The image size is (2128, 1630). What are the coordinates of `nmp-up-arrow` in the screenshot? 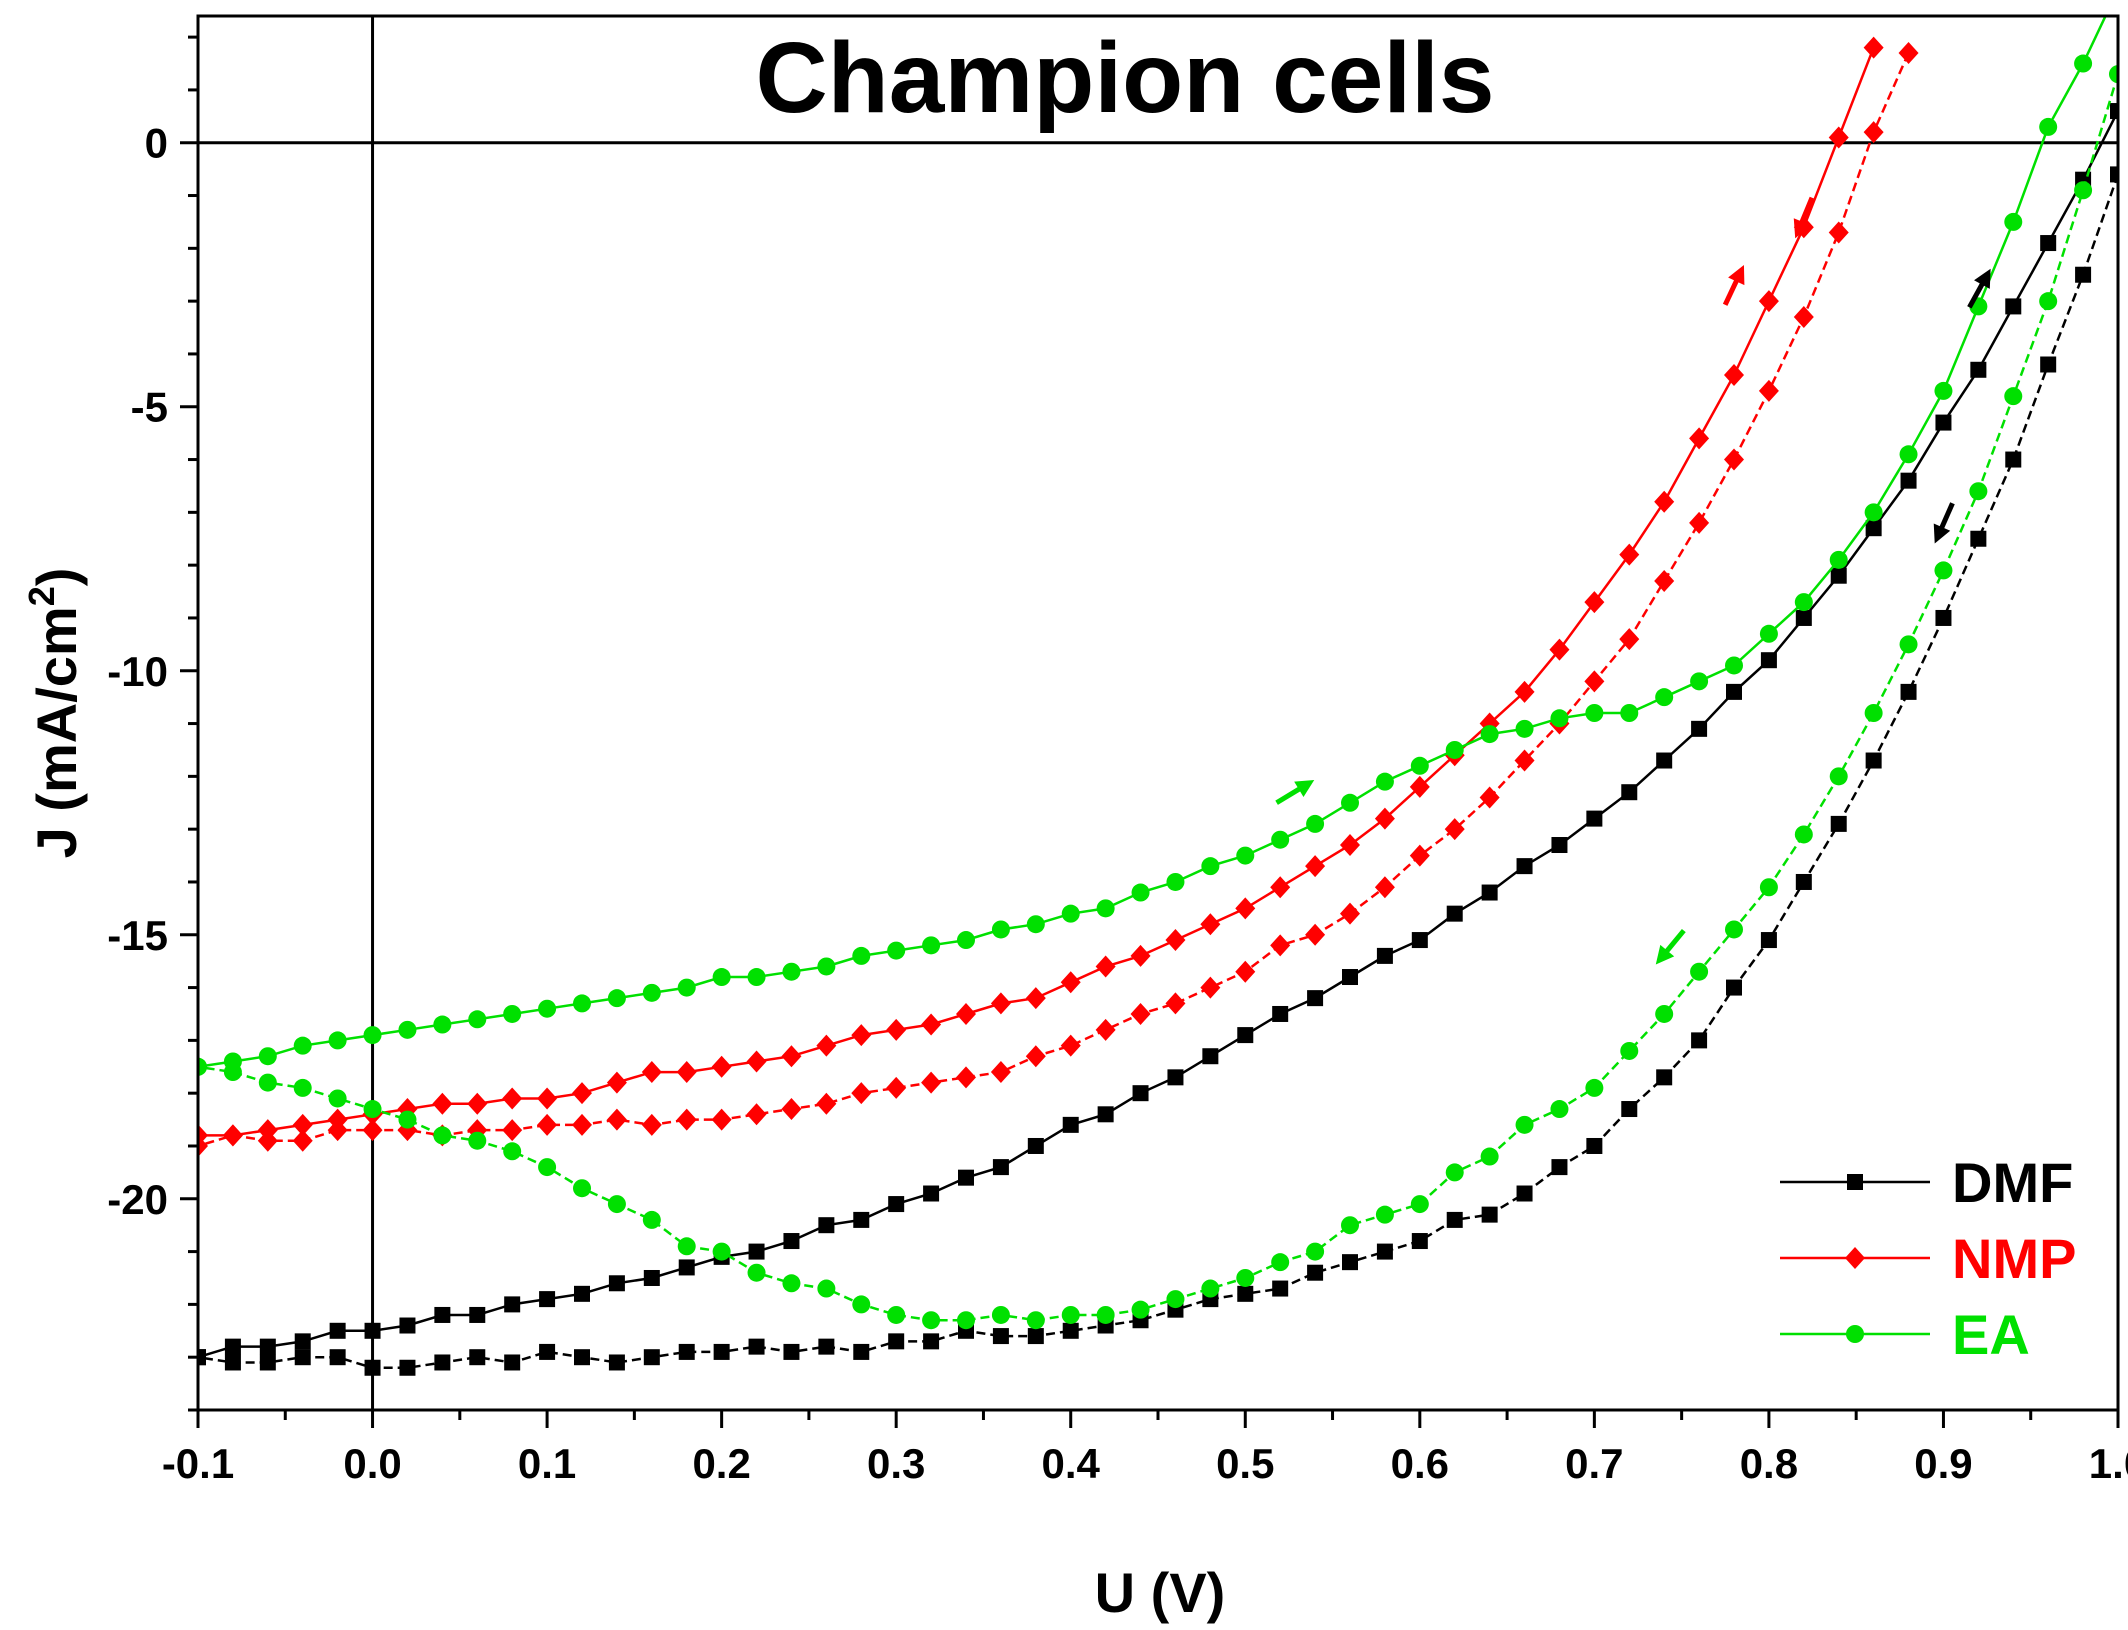 It's located at (1733, 285).